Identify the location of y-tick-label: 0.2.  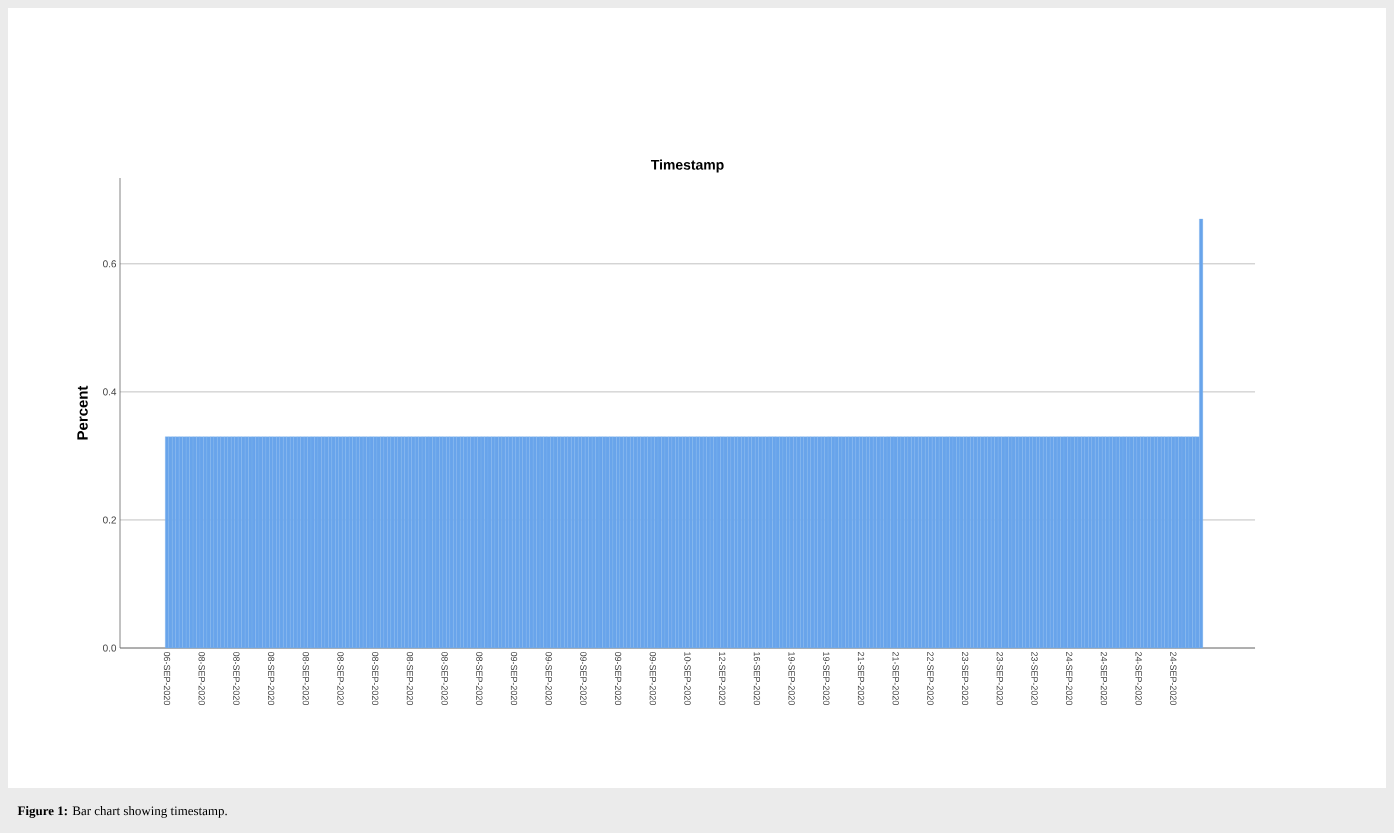
(109, 520).